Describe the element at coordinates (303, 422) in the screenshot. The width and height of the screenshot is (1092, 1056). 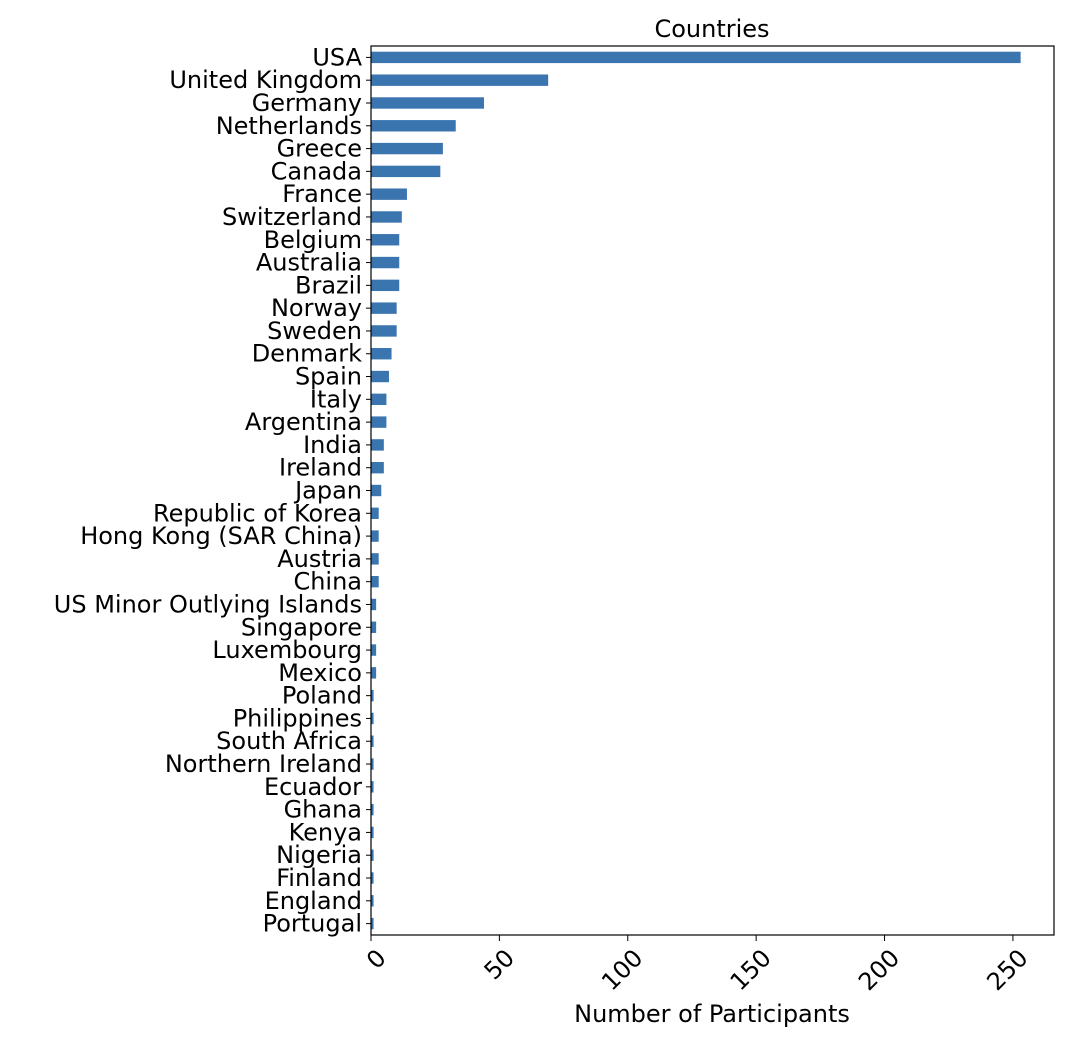
I see `y-tick-label: Argentina` at that location.